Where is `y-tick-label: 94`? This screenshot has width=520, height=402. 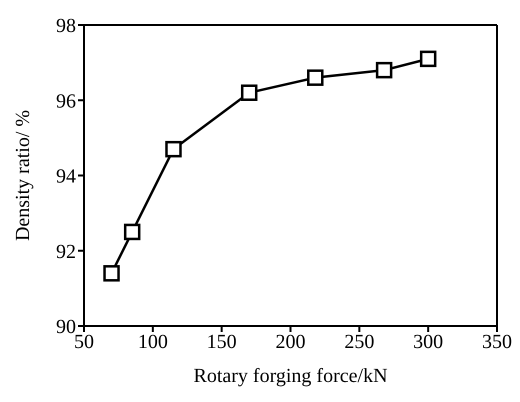
y-tick-label: 94 is located at coordinates (66, 177).